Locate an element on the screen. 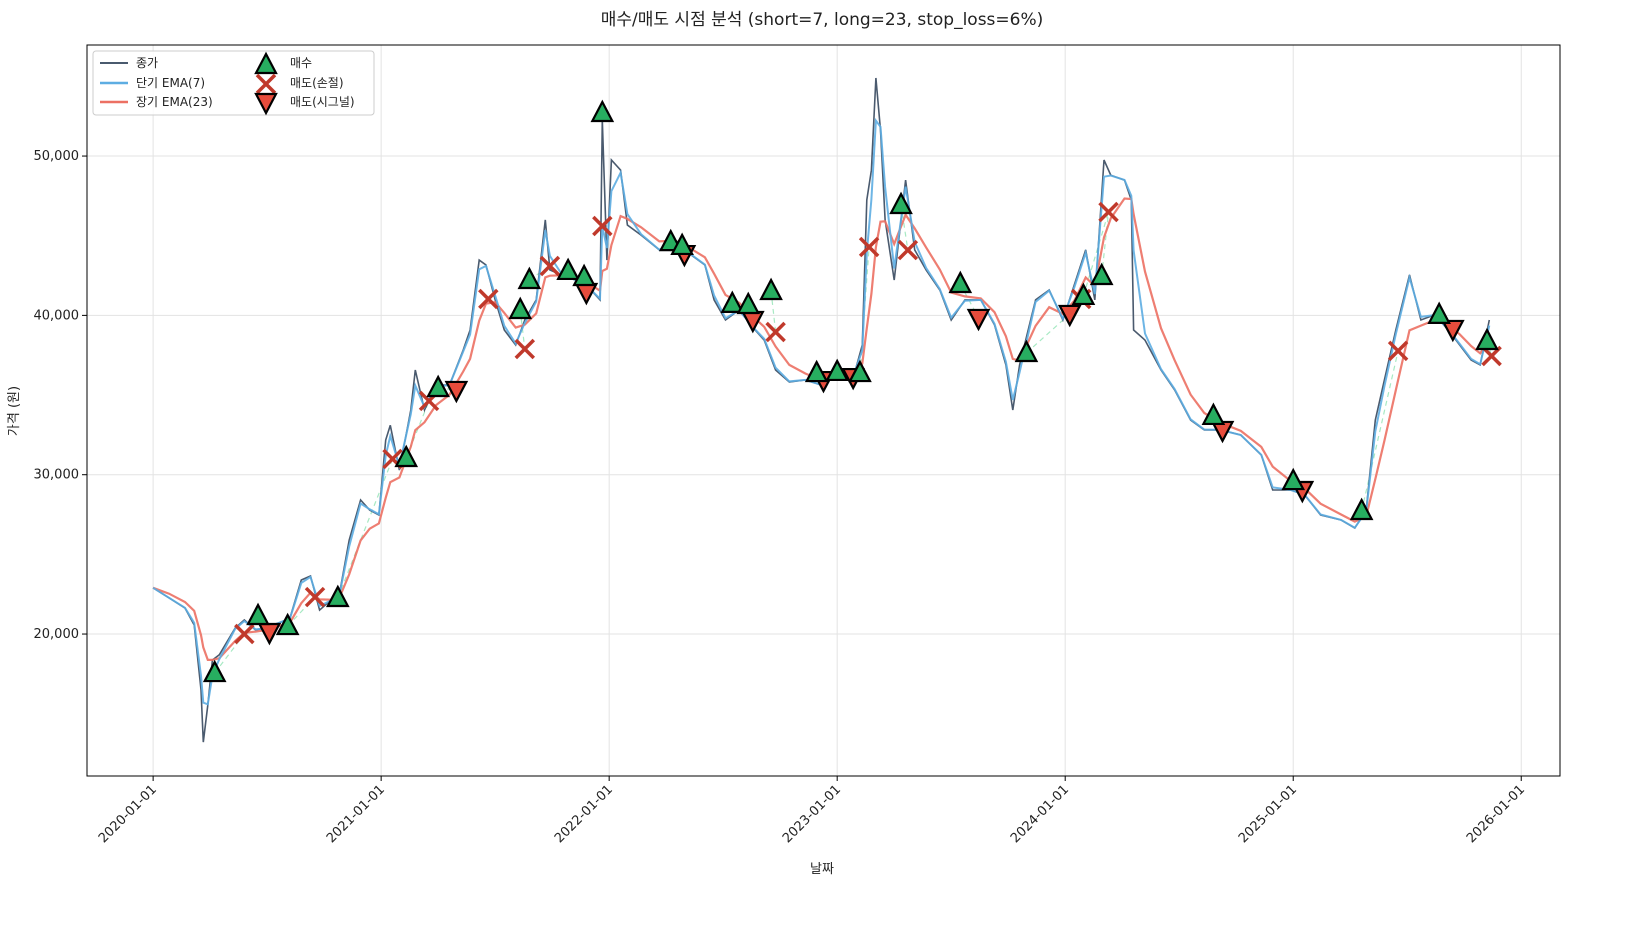 The image size is (1650, 930). legend-sell-signal-label: 매도(시그널) is located at coordinates (322, 102).